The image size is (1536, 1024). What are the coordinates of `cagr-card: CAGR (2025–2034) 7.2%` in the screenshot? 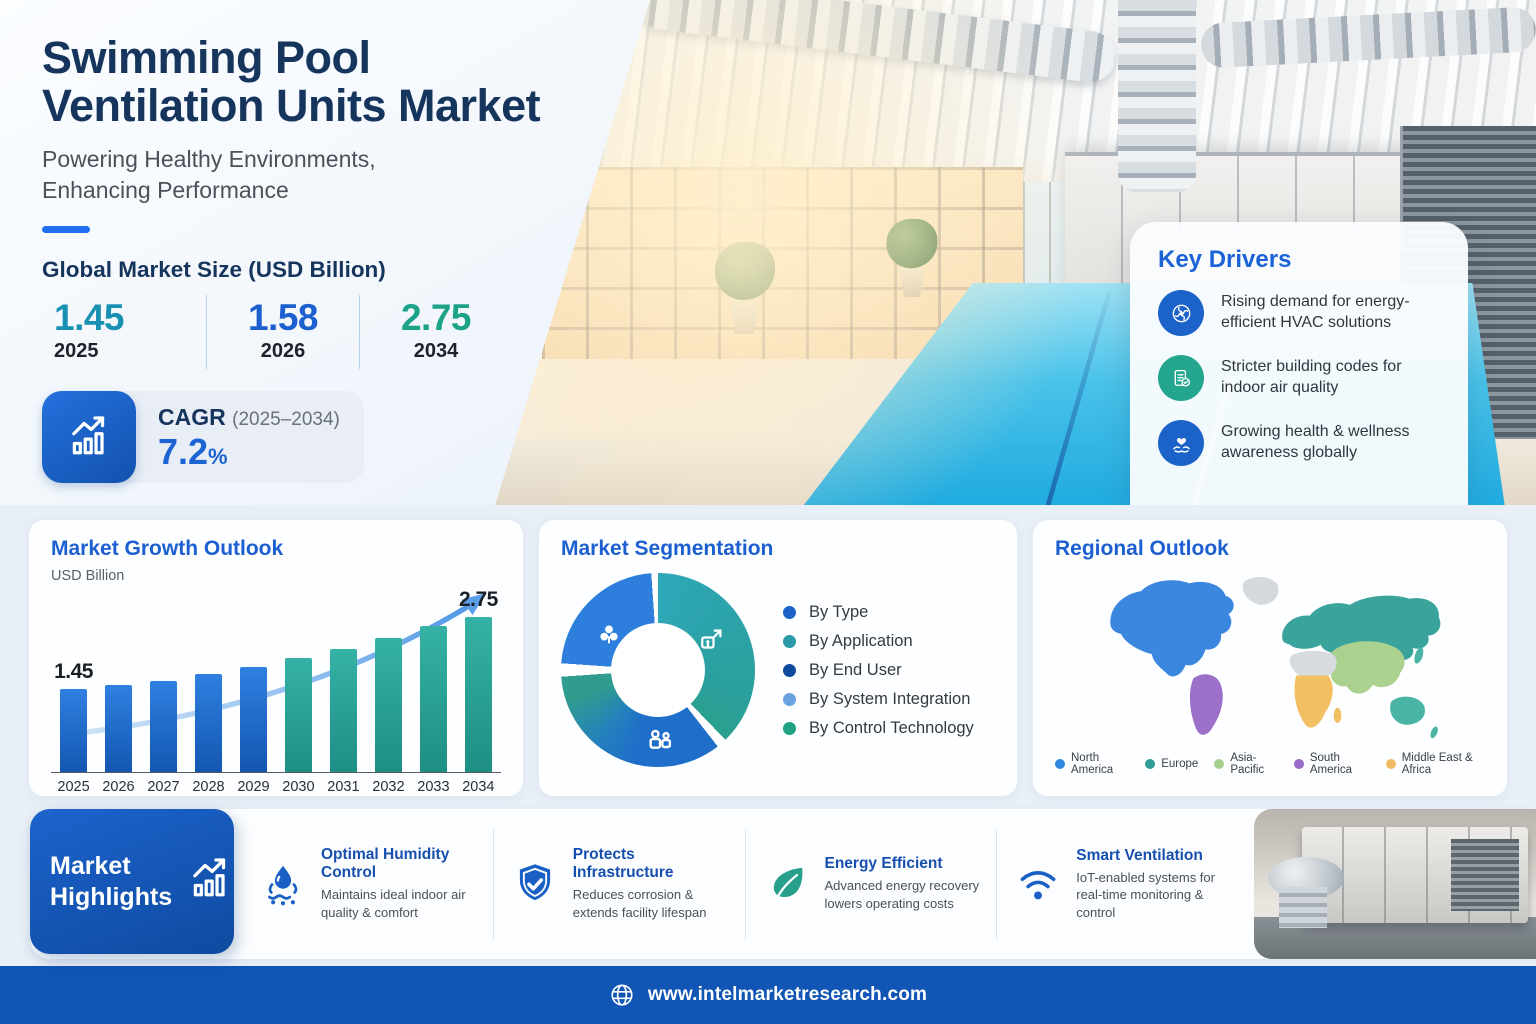 It's located at (203, 437).